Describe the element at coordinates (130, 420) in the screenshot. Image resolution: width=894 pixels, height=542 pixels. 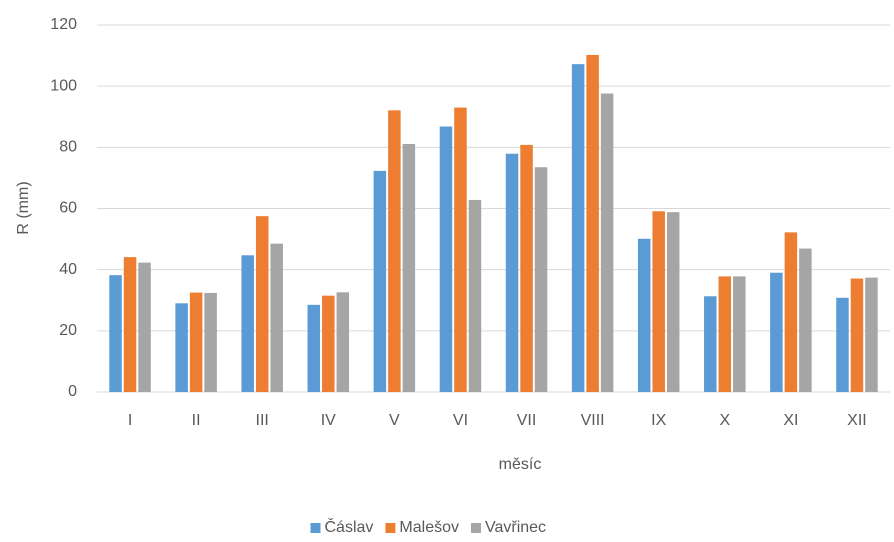
I see `x-tick-label: I` at that location.